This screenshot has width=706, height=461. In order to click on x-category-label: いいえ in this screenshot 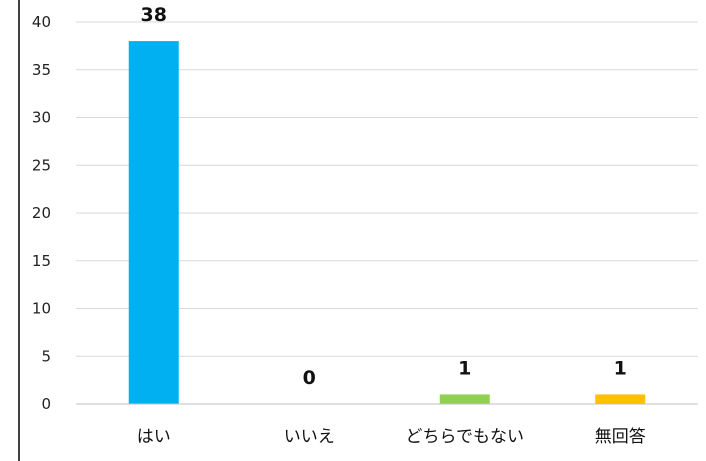, I will do `click(309, 437)`.